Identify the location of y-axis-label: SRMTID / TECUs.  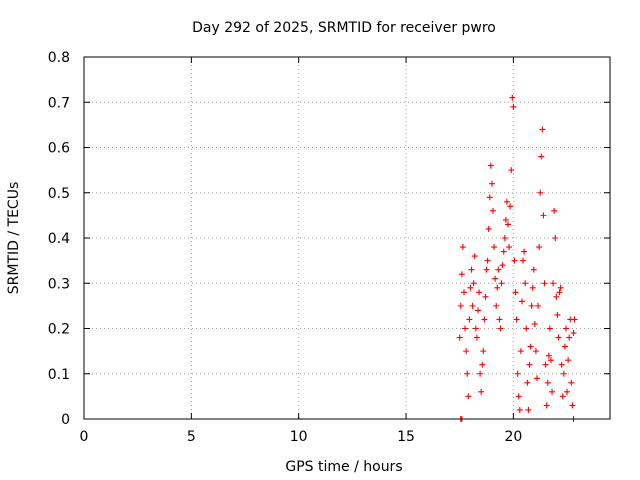
(14, 238).